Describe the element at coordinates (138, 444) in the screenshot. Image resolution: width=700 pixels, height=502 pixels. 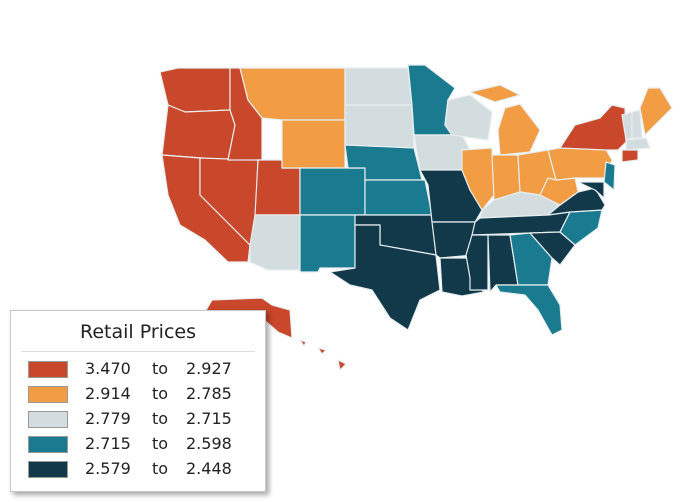
I see `legend-entry: 2.715 to 2.598` at that location.